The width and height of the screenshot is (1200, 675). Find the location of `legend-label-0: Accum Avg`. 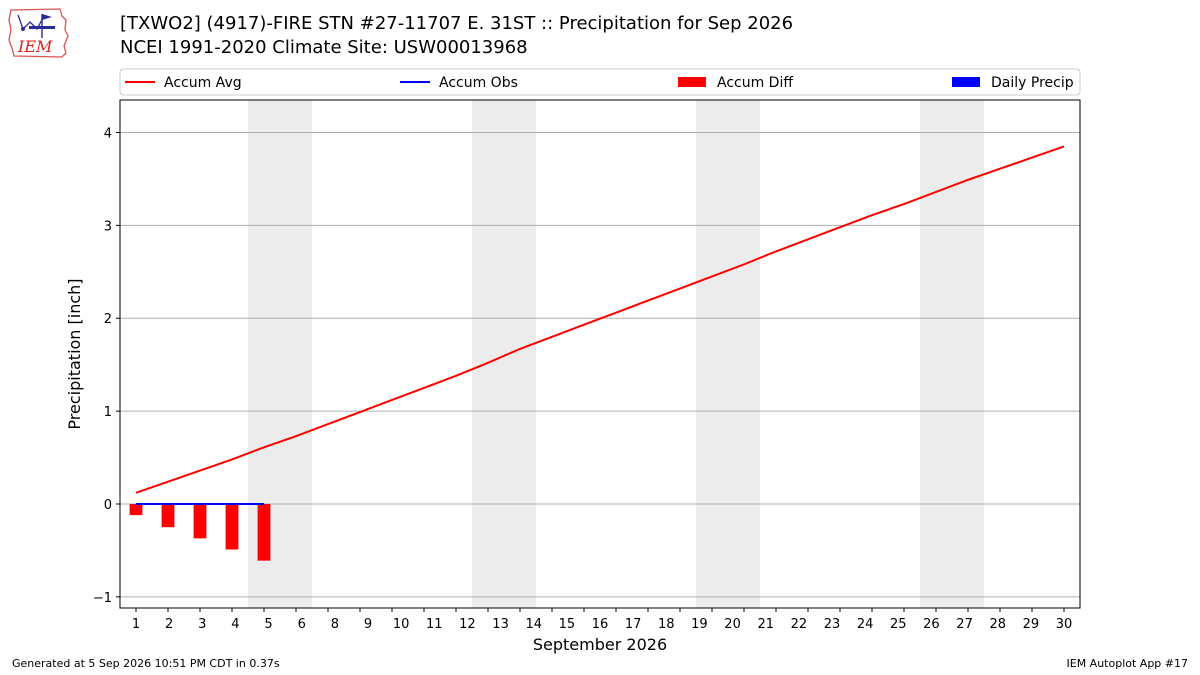

legend-label-0: Accum Avg is located at coordinates (203, 83).